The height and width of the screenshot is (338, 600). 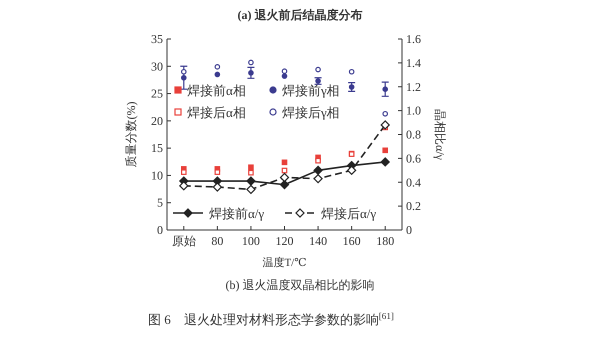 I want to click on y-tick-label: 20, so click(x=157, y=121).